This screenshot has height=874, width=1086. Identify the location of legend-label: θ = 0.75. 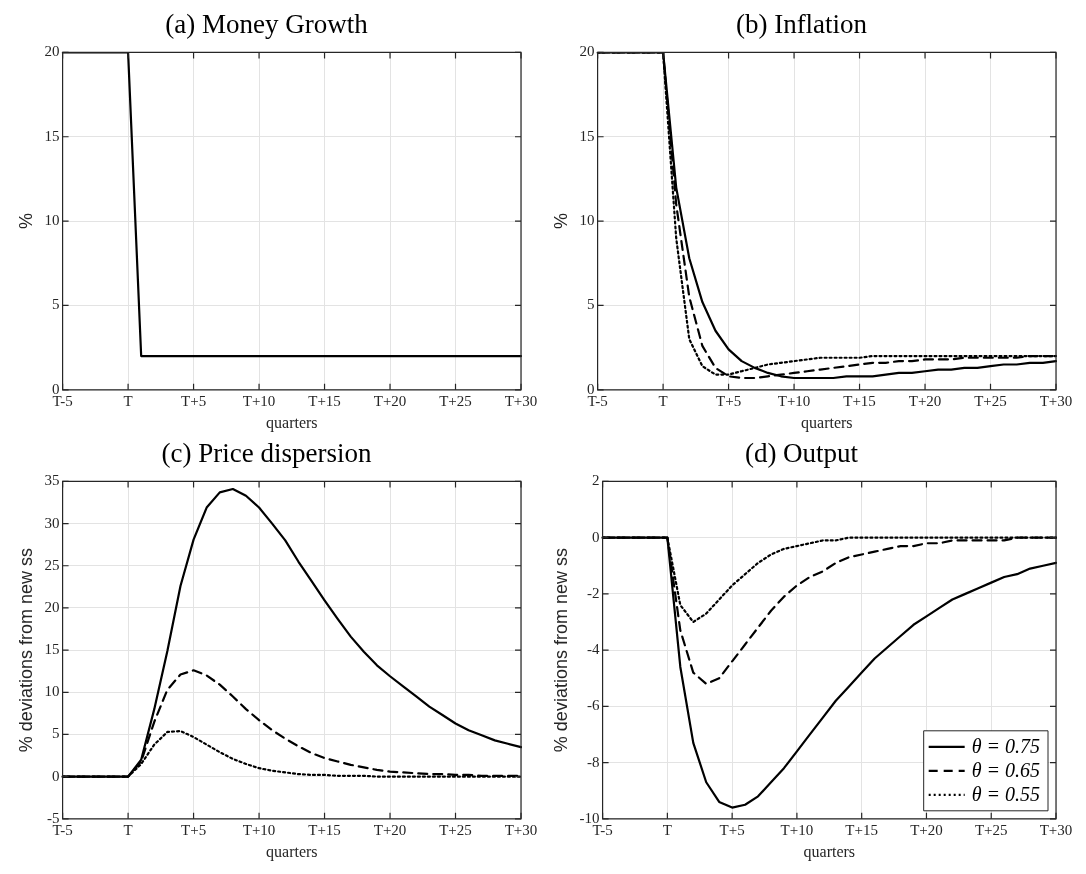
(1006, 746).